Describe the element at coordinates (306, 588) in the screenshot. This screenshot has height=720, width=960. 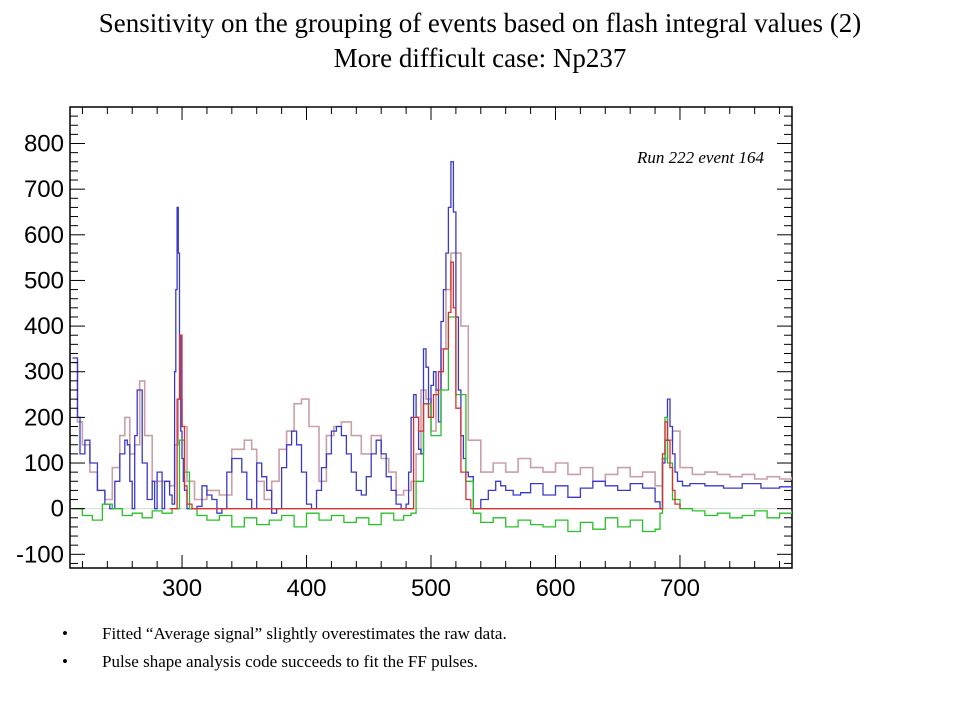
I see `x-tick-label: 400` at that location.